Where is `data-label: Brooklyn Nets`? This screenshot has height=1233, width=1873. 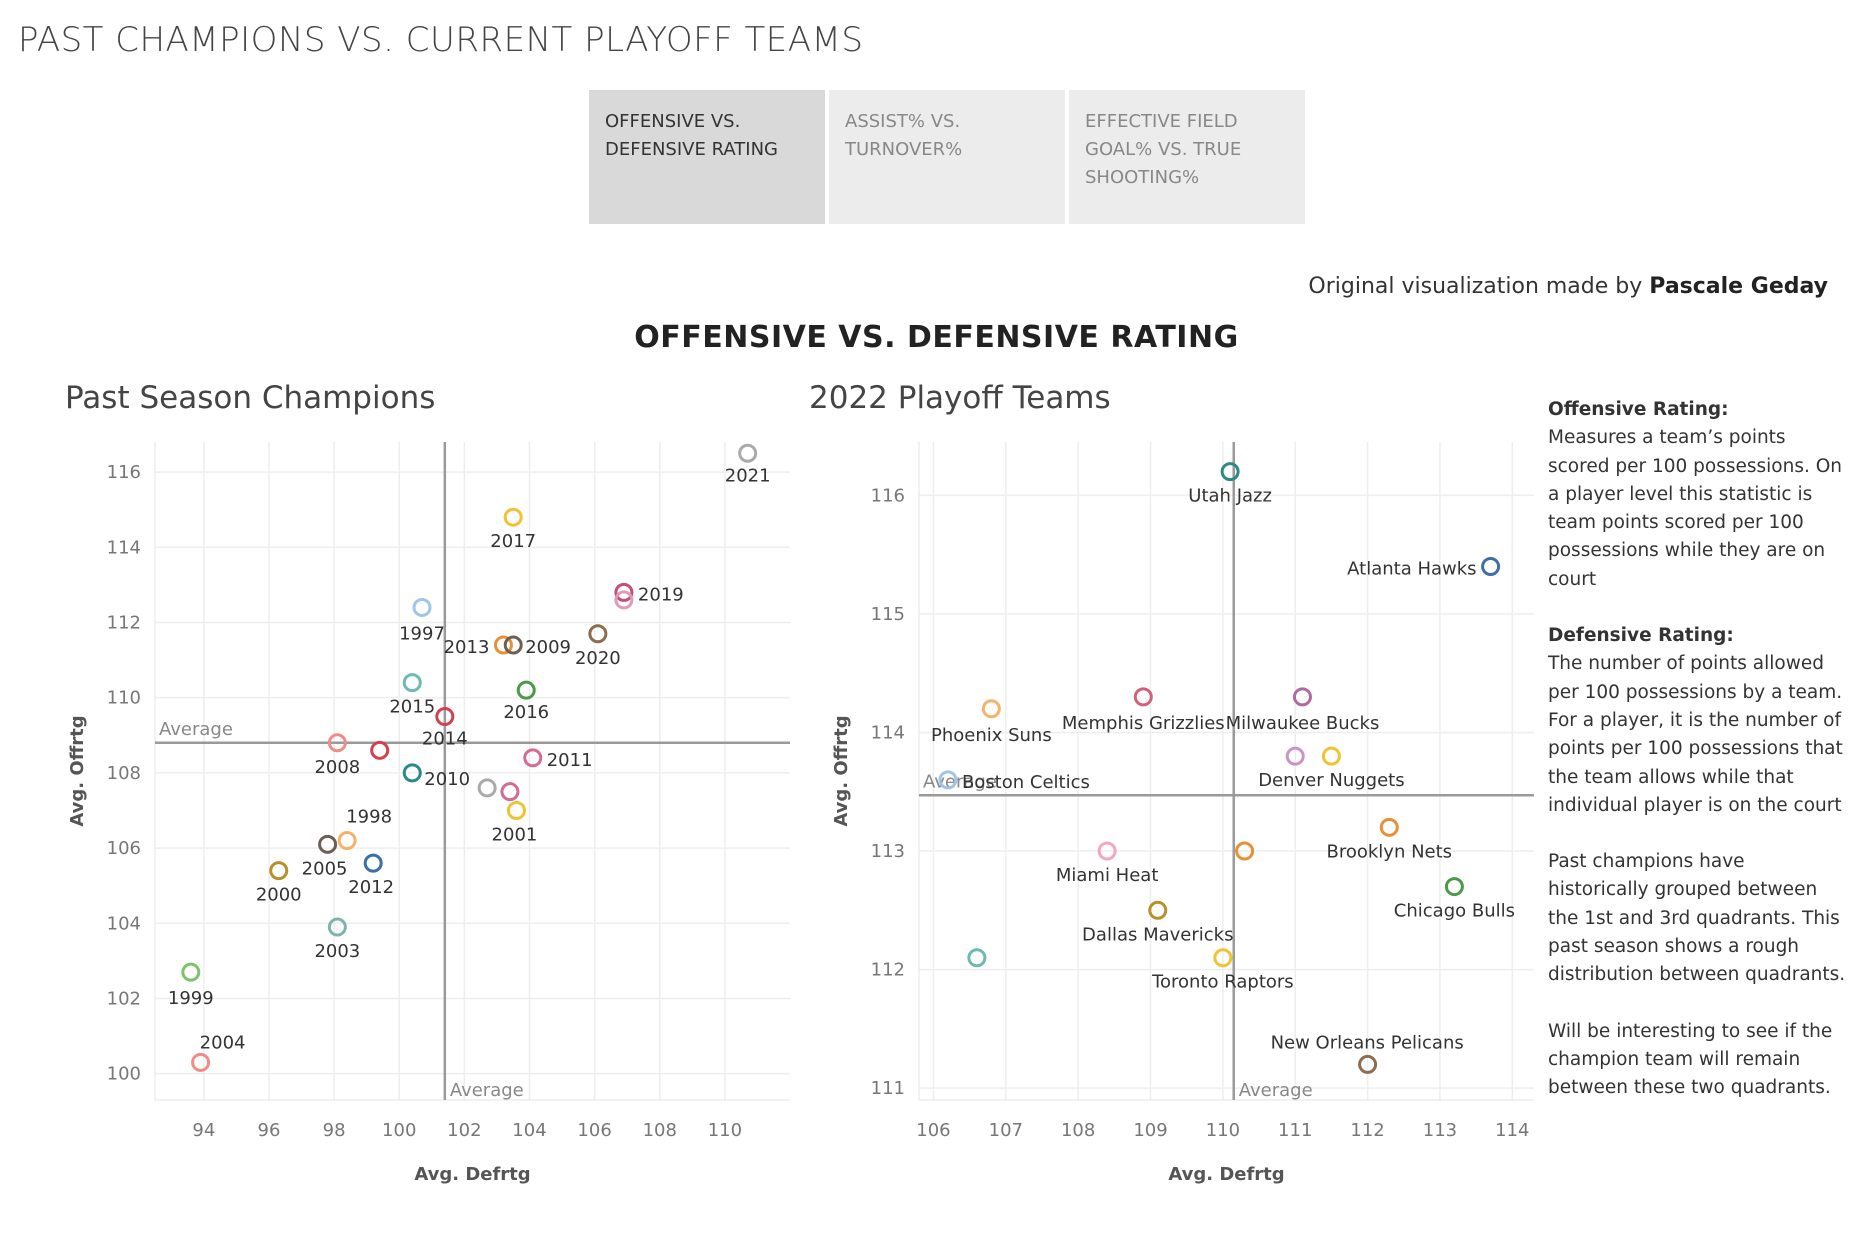
data-label: Brooklyn Nets is located at coordinates (1390, 851).